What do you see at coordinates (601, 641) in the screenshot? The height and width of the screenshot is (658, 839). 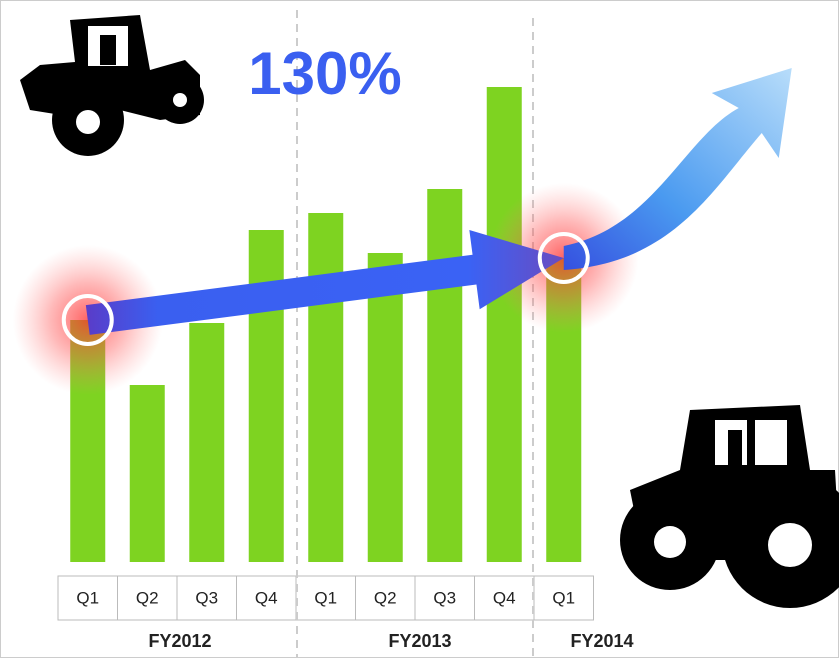 I see `group-label: FY2014` at bounding box center [601, 641].